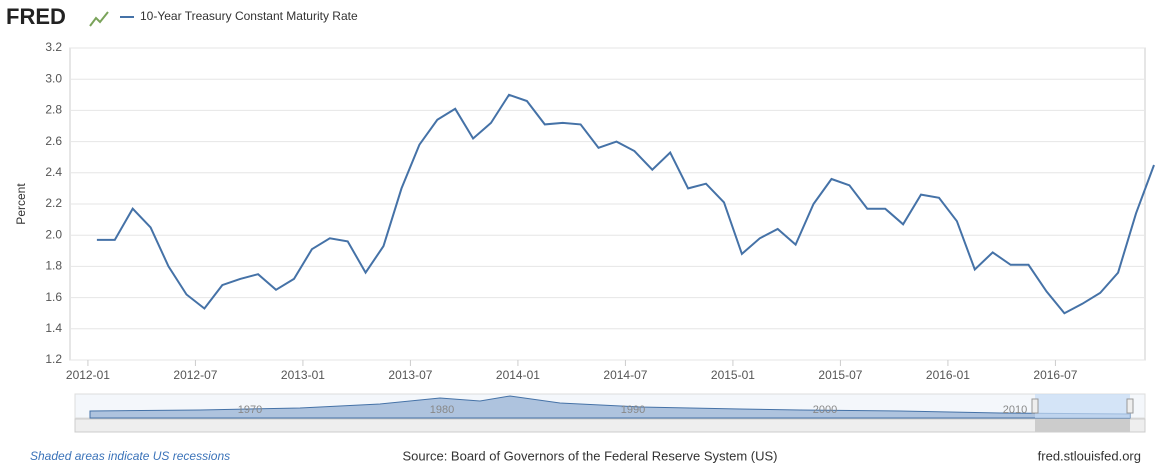 Image resolution: width=1161 pixels, height=465 pixels. Describe the element at coordinates (99, 19) in the screenshot. I see `logo-icon` at that location.